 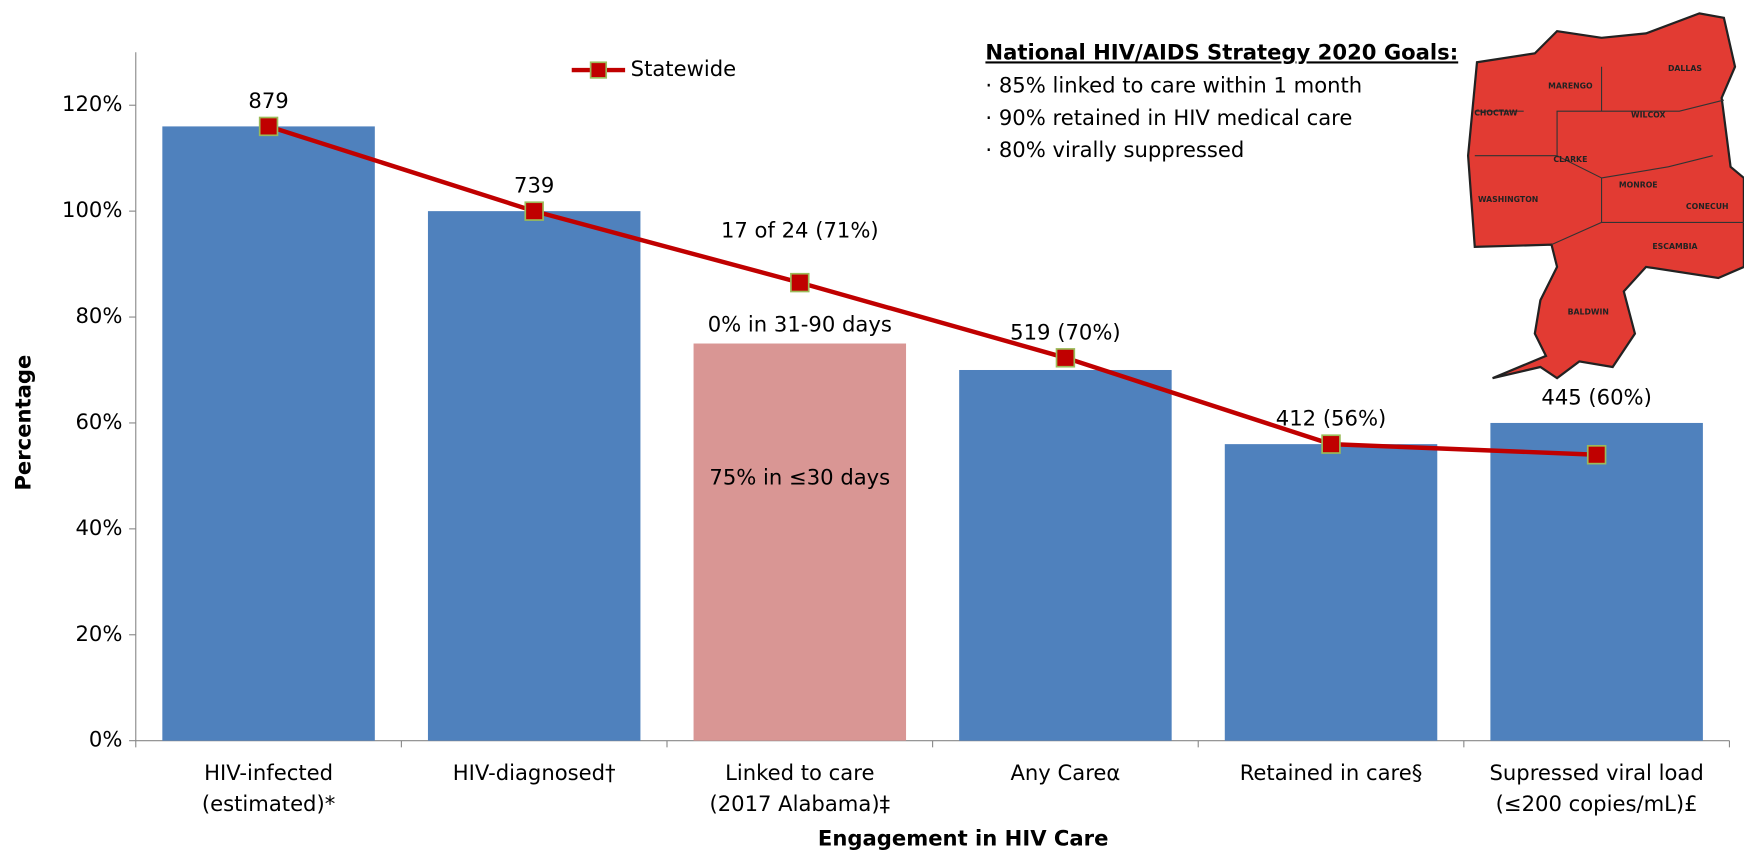 I want to click on y-tick-label: 20%, so click(x=98, y=633).